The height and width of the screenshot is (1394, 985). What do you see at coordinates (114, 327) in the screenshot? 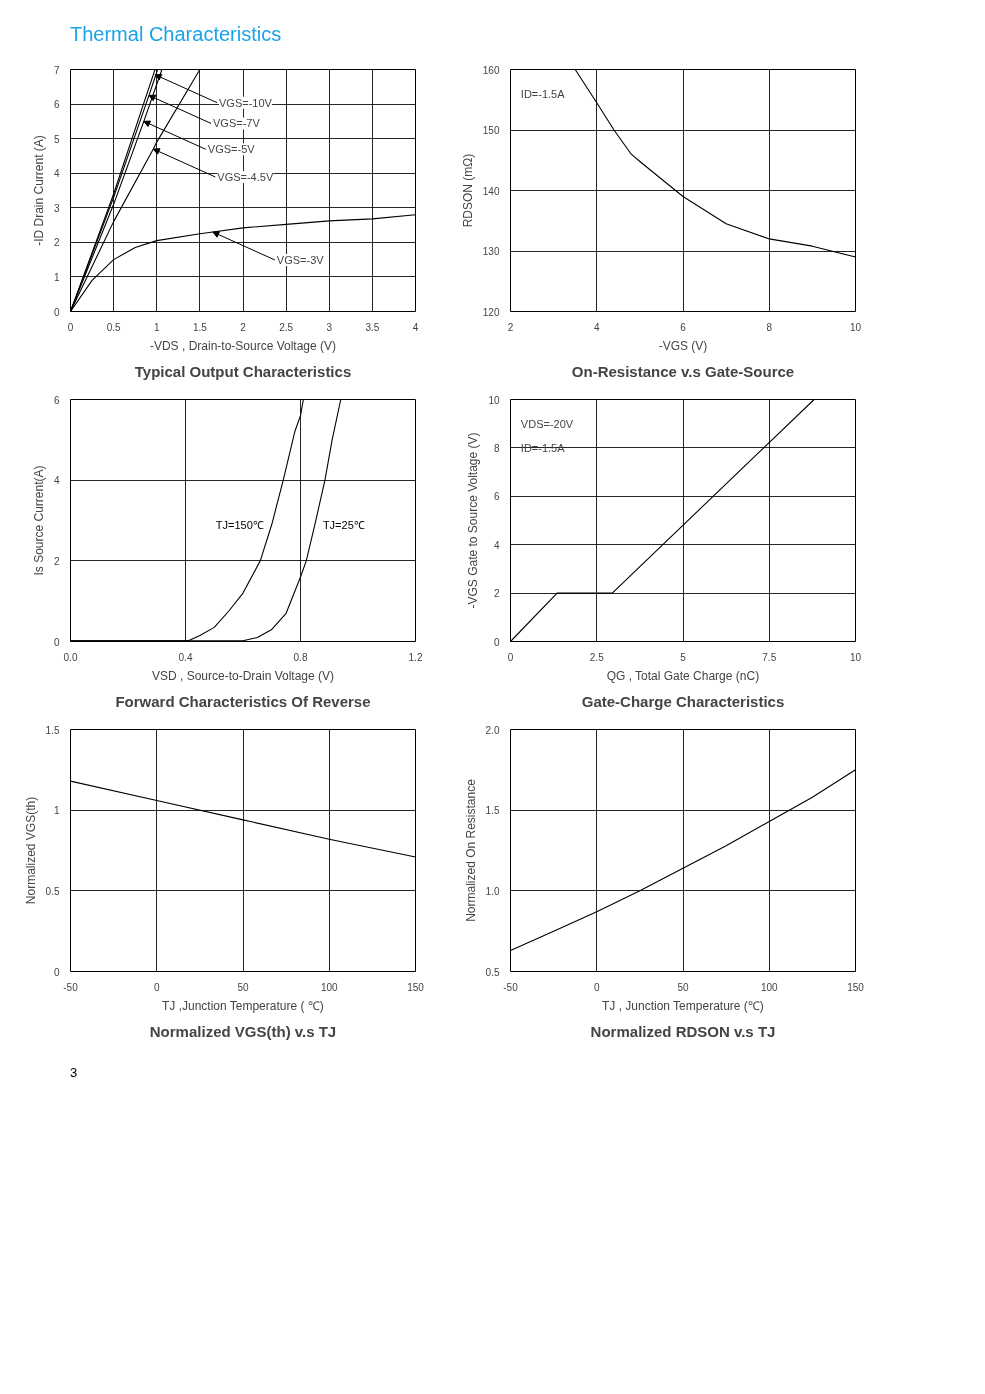
I see `x-tick-label: 0.5` at bounding box center [114, 327].